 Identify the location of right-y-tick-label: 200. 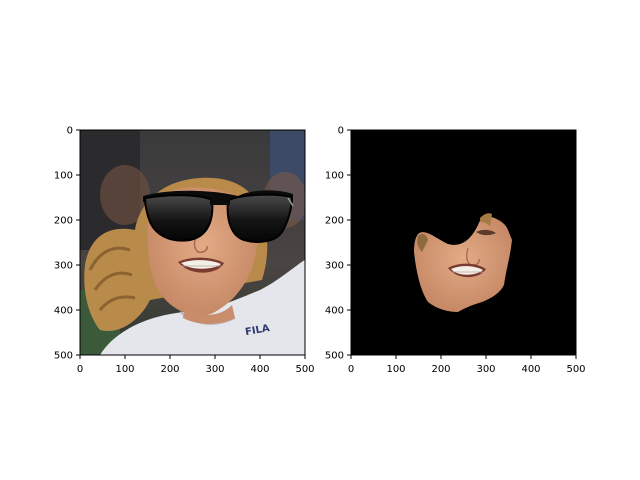
(334, 221).